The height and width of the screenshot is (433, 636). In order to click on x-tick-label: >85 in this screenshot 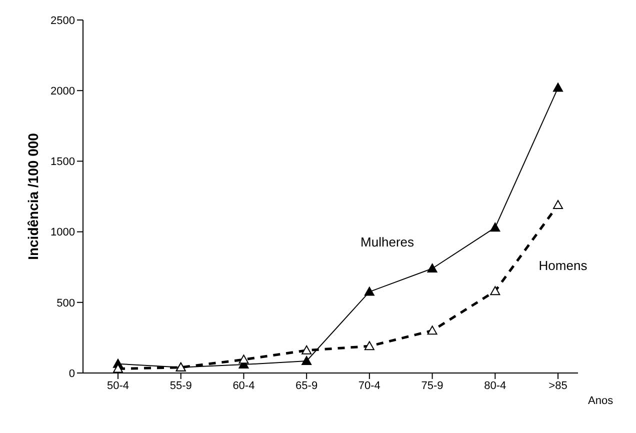, I will do `click(558, 386)`.